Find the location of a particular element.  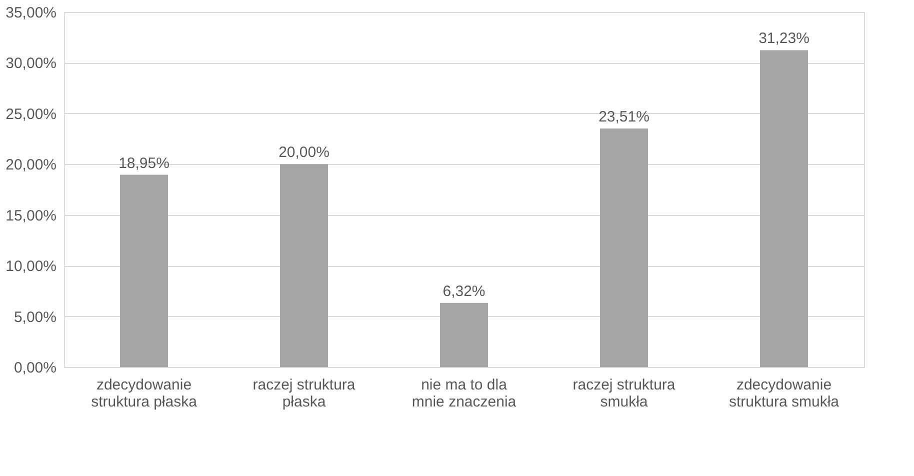

y-tick-label: 30,00% is located at coordinates (31, 63).